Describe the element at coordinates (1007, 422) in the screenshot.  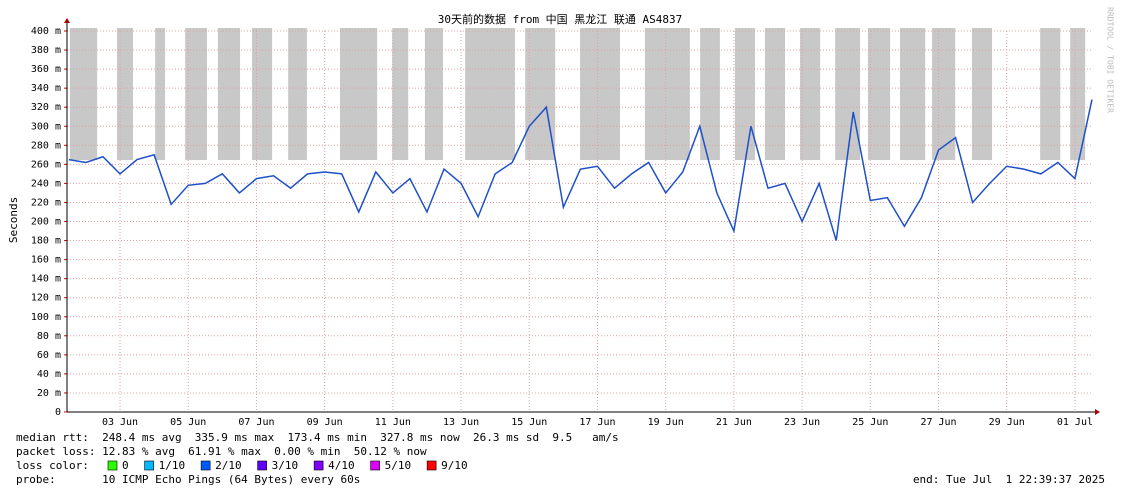
I see `x-tick-label: 29 Jun` at that location.